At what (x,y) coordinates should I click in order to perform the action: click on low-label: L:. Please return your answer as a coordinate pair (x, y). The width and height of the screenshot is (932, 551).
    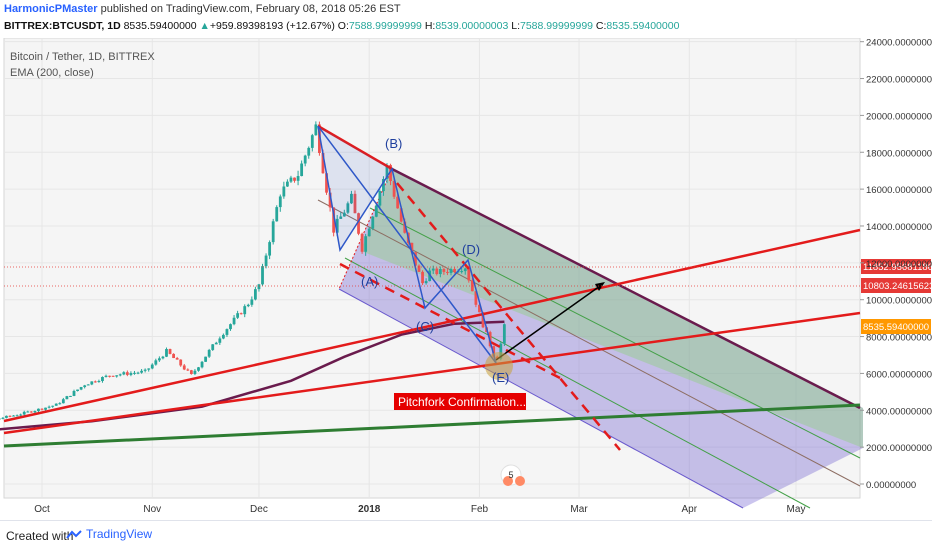
    Looking at the image, I should click on (515, 26).